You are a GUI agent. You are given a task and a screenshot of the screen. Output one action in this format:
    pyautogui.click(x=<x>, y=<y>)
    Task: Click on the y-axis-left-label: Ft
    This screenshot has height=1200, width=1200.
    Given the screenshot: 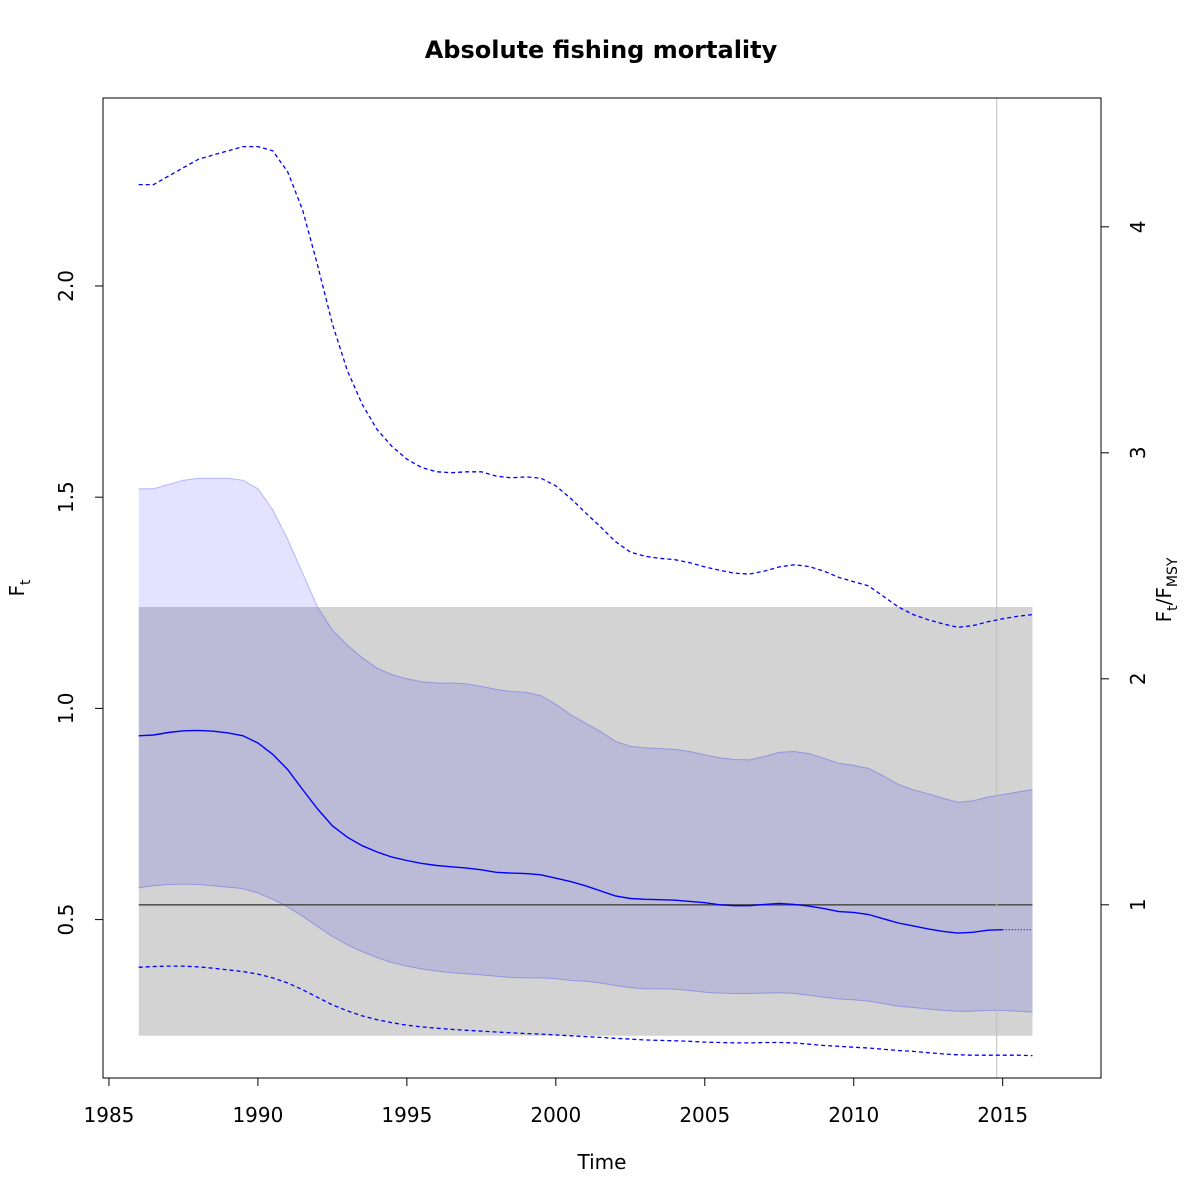 What is the action you would take?
    pyautogui.click(x=19, y=588)
    